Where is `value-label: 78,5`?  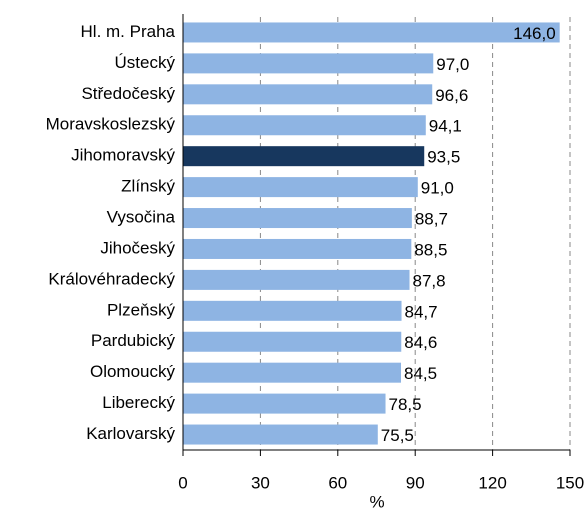 value-label: 78,5 is located at coordinates (405, 404).